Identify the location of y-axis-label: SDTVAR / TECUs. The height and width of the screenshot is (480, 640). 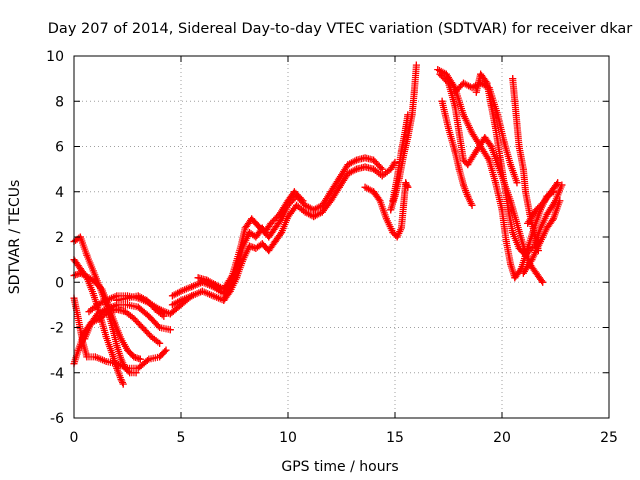
(15, 237).